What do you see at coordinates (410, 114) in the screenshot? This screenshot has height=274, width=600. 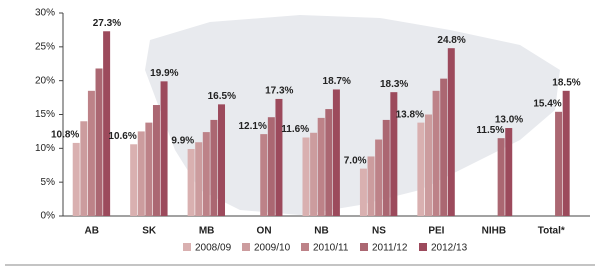 I see `value-label: 13.8%` at bounding box center [410, 114].